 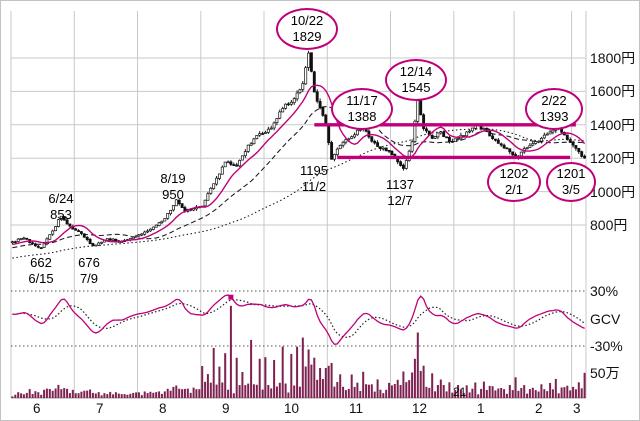 What do you see at coordinates (231, 297) in the screenshot?
I see `oscillator-signal-marker` at bounding box center [231, 297].